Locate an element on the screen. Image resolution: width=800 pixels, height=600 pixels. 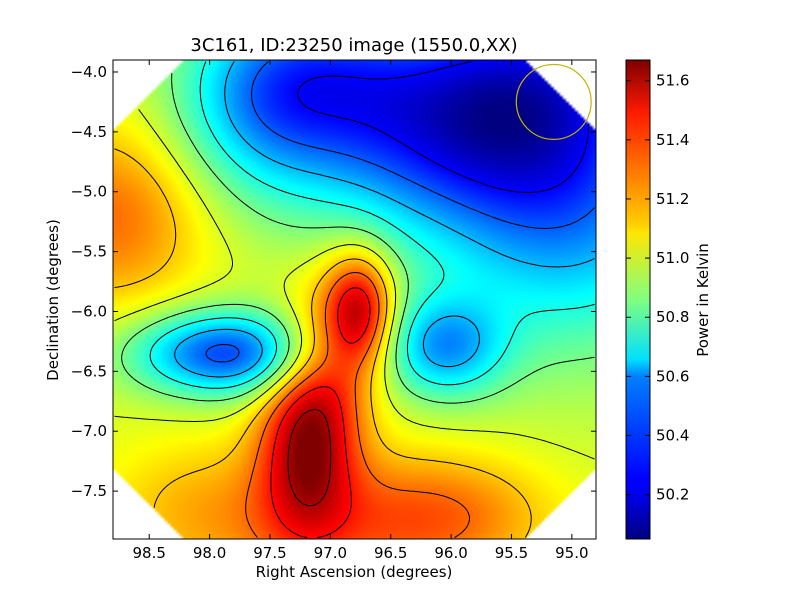
colorbar-tick-label: 50.6 is located at coordinates (672, 376).